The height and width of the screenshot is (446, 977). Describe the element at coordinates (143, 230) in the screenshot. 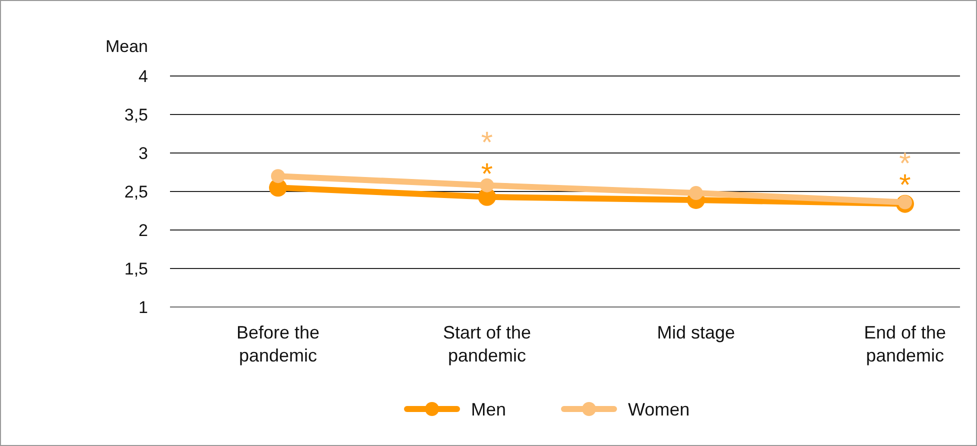

I see `y-tick-label: 2` at that location.